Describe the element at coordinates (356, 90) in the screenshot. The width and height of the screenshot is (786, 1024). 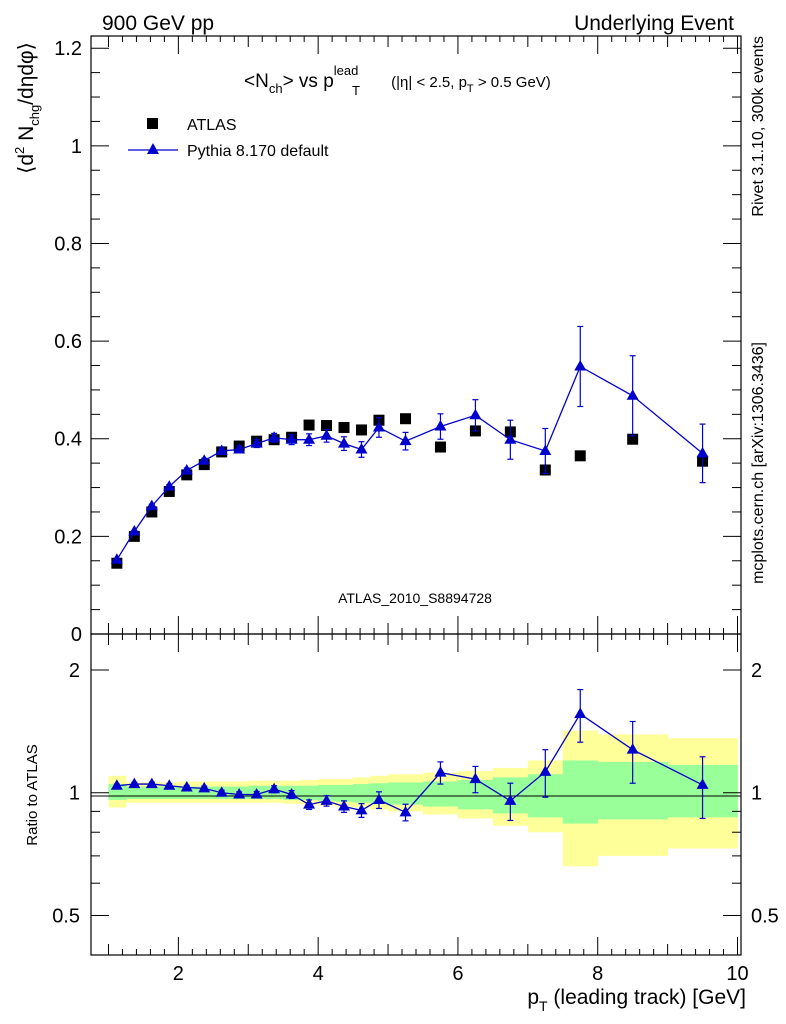
I see `plot-title-b-sub: T` at that location.